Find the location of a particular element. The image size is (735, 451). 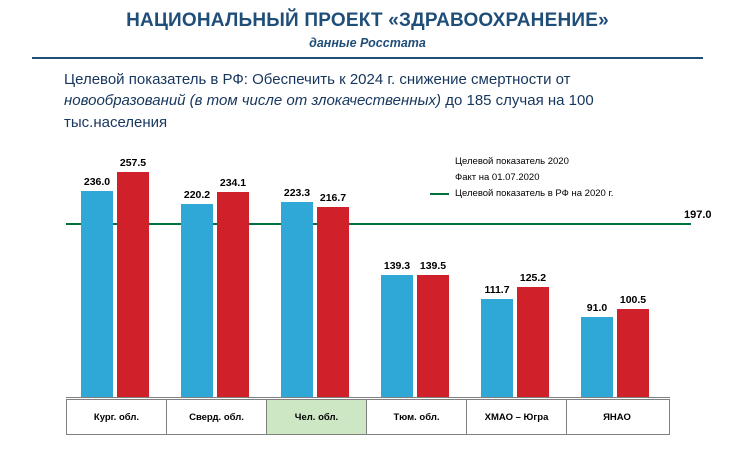

bar-group: 223.3 216.7 is located at coordinates (316, 274).